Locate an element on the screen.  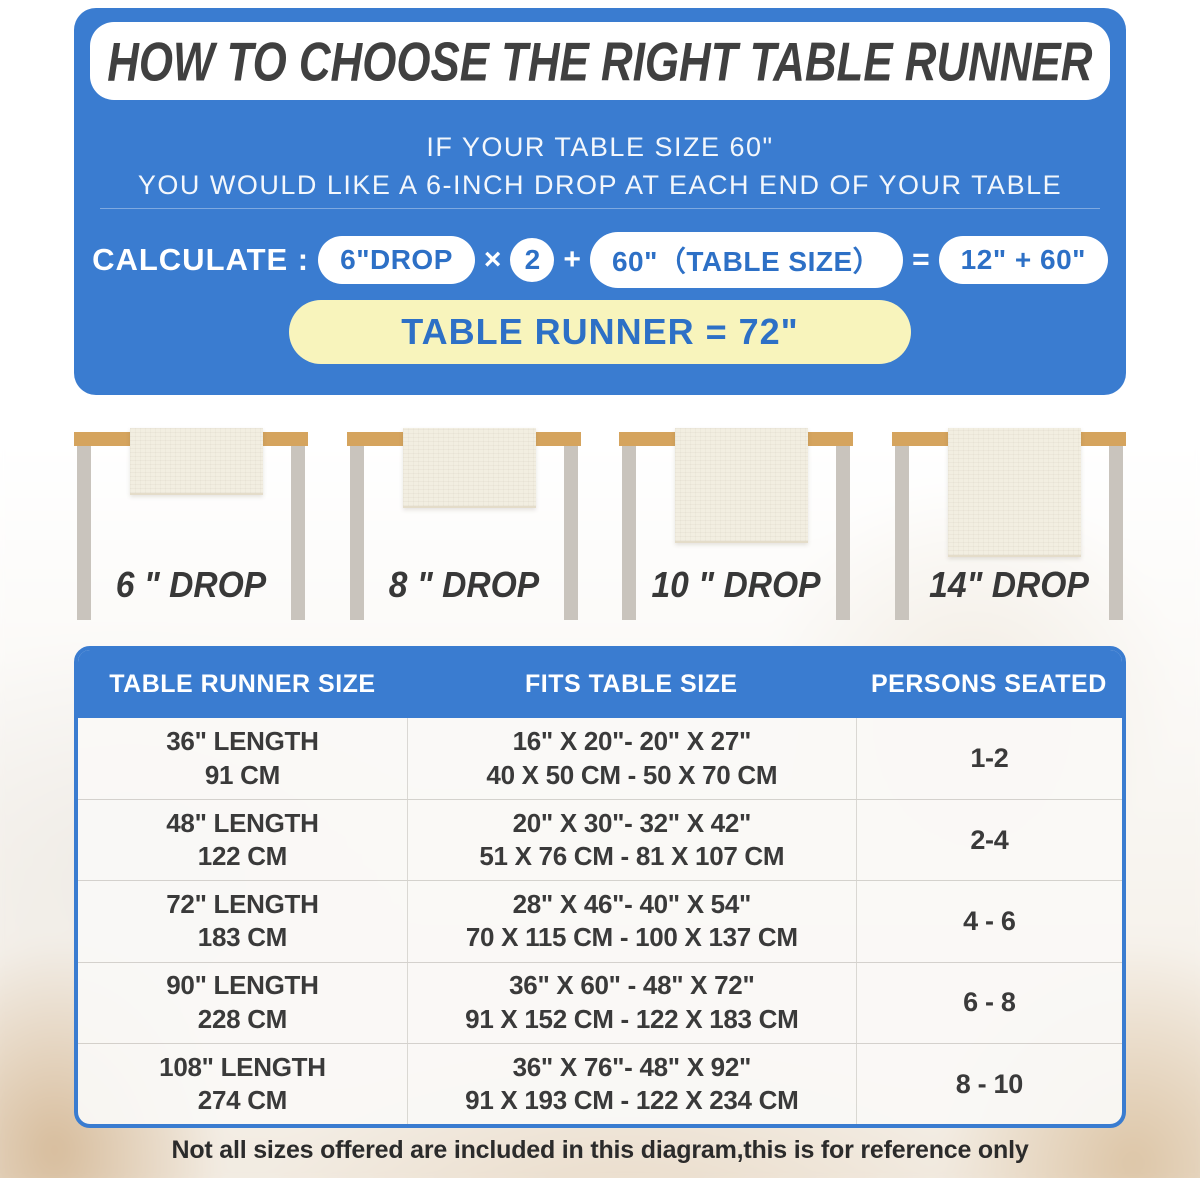
drop-figure-6in: 6 " DROP is located at coordinates (191, 528).